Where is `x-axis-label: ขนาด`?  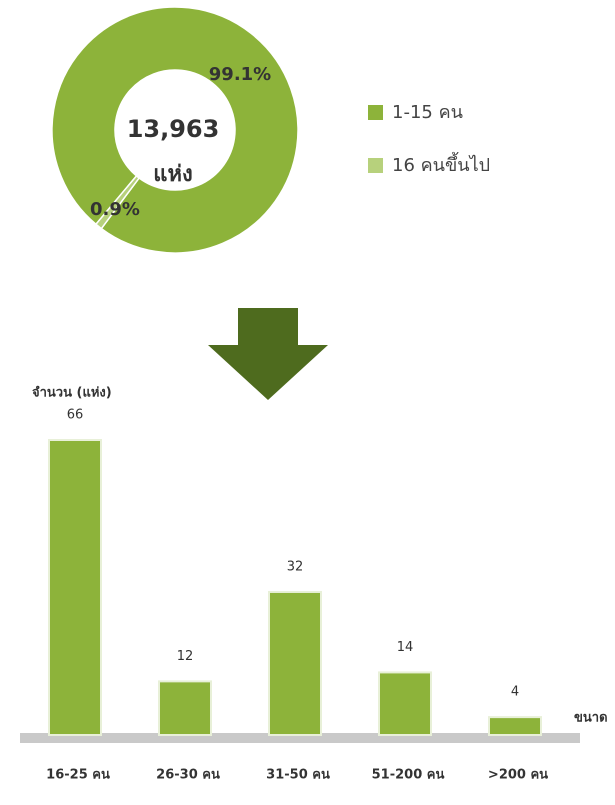 x-axis-label: ขนาด is located at coordinates (591, 718).